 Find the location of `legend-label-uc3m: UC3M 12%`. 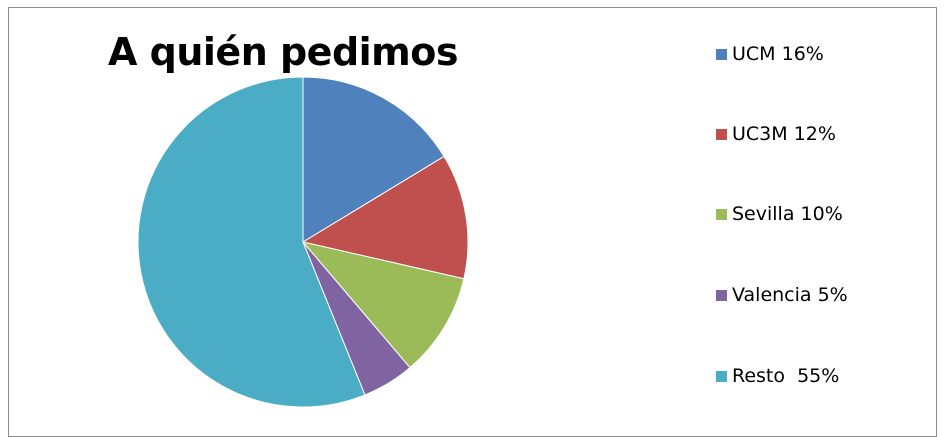

legend-label-uc3m: UC3M 12% is located at coordinates (784, 134).